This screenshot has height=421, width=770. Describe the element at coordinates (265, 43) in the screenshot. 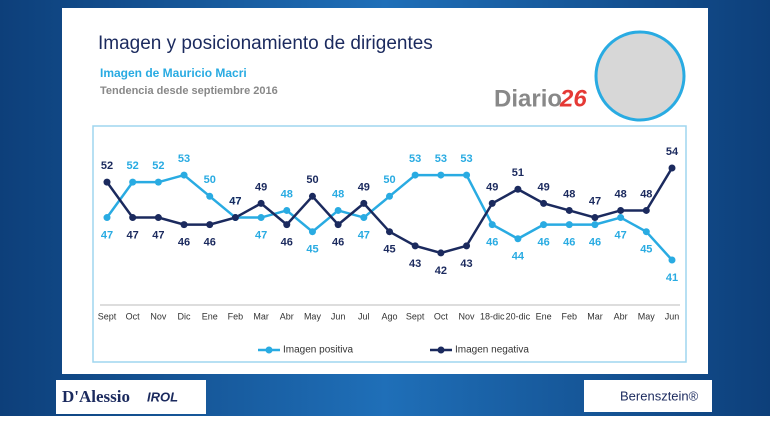

I see `title: Imagen y posicionamiento de dirigentes` at that location.